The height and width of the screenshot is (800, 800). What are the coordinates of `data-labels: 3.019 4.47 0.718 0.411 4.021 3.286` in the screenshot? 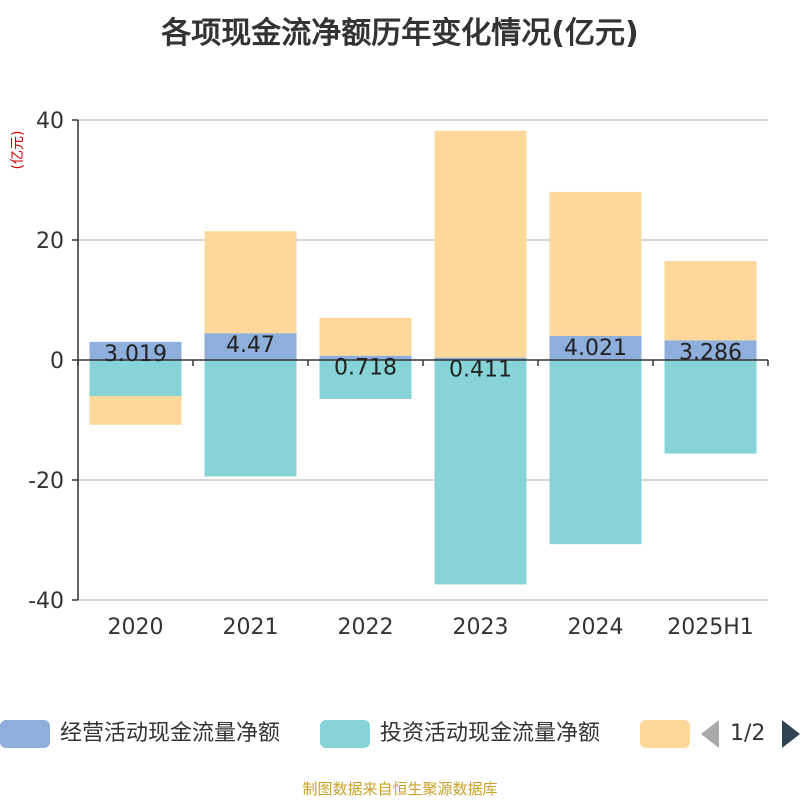 It's located at (423, 357).